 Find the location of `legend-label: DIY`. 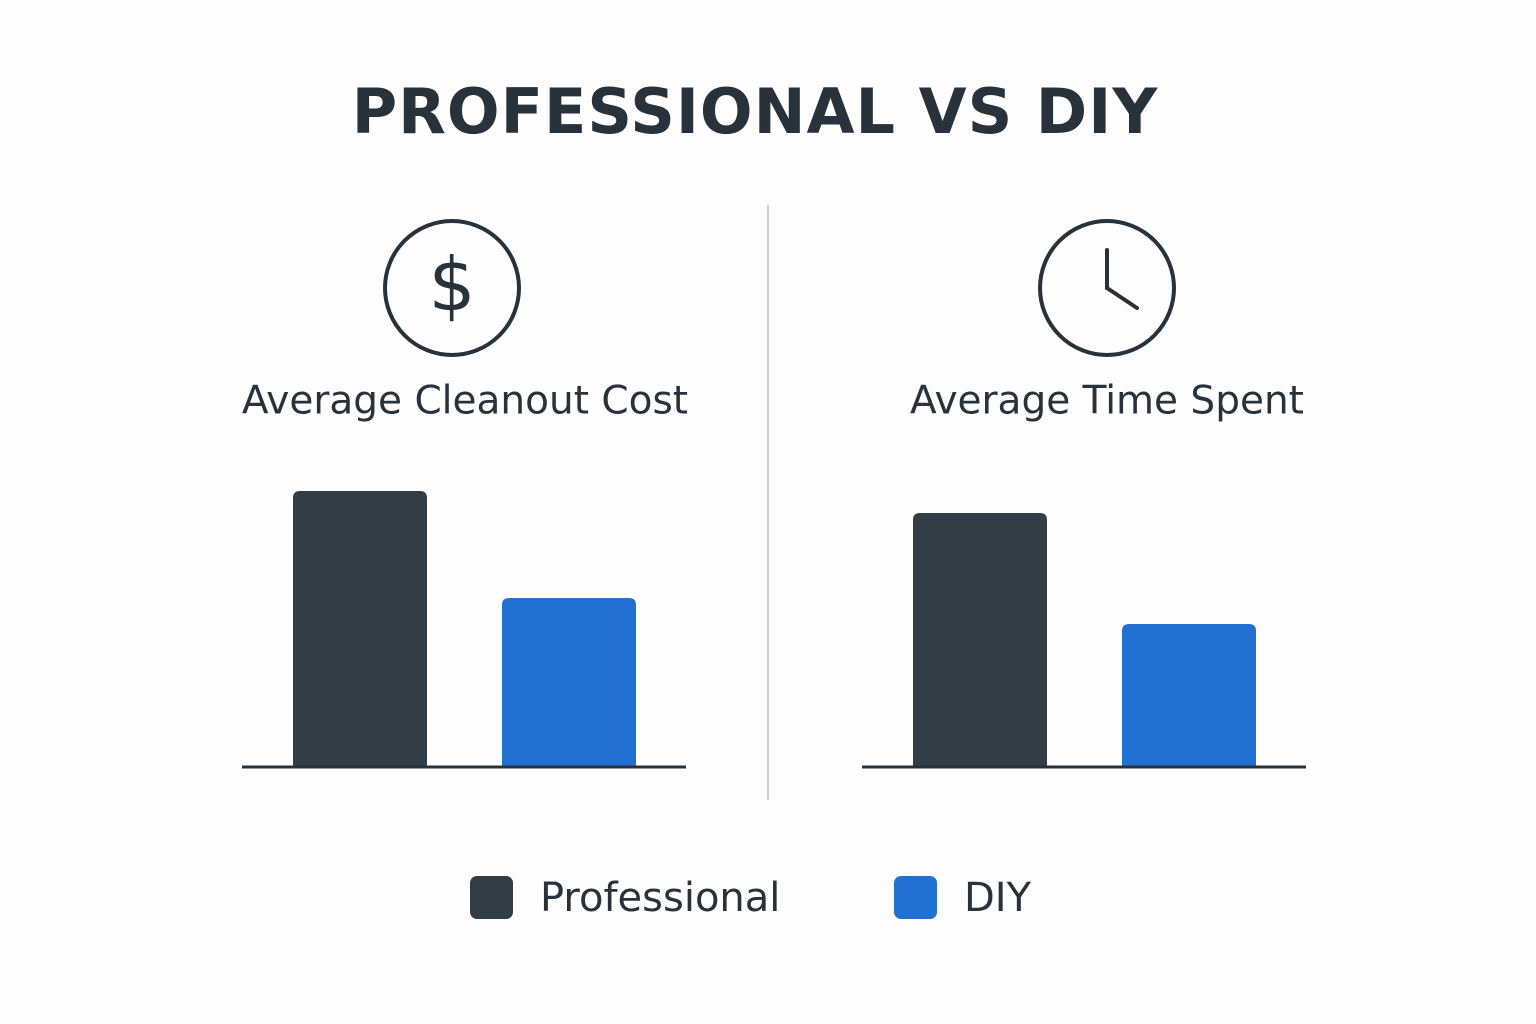

legend-label: DIY is located at coordinates (998, 898).